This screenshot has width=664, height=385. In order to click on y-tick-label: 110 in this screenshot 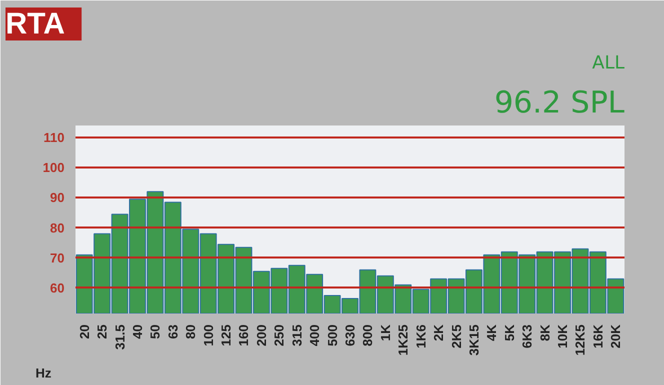, I will do `click(54, 138)`.